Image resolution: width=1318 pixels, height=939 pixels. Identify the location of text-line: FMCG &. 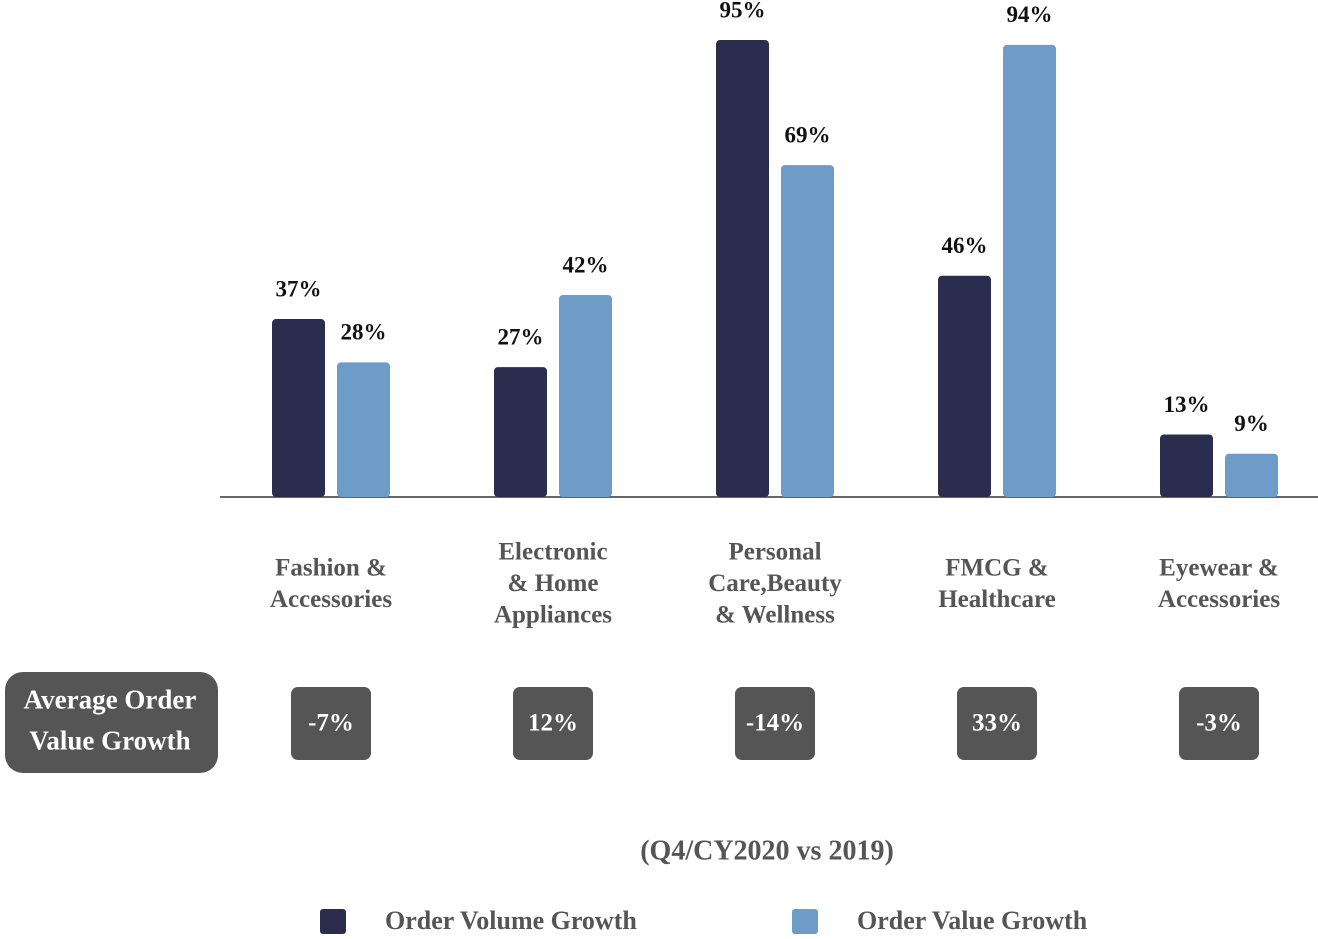
(996, 567).